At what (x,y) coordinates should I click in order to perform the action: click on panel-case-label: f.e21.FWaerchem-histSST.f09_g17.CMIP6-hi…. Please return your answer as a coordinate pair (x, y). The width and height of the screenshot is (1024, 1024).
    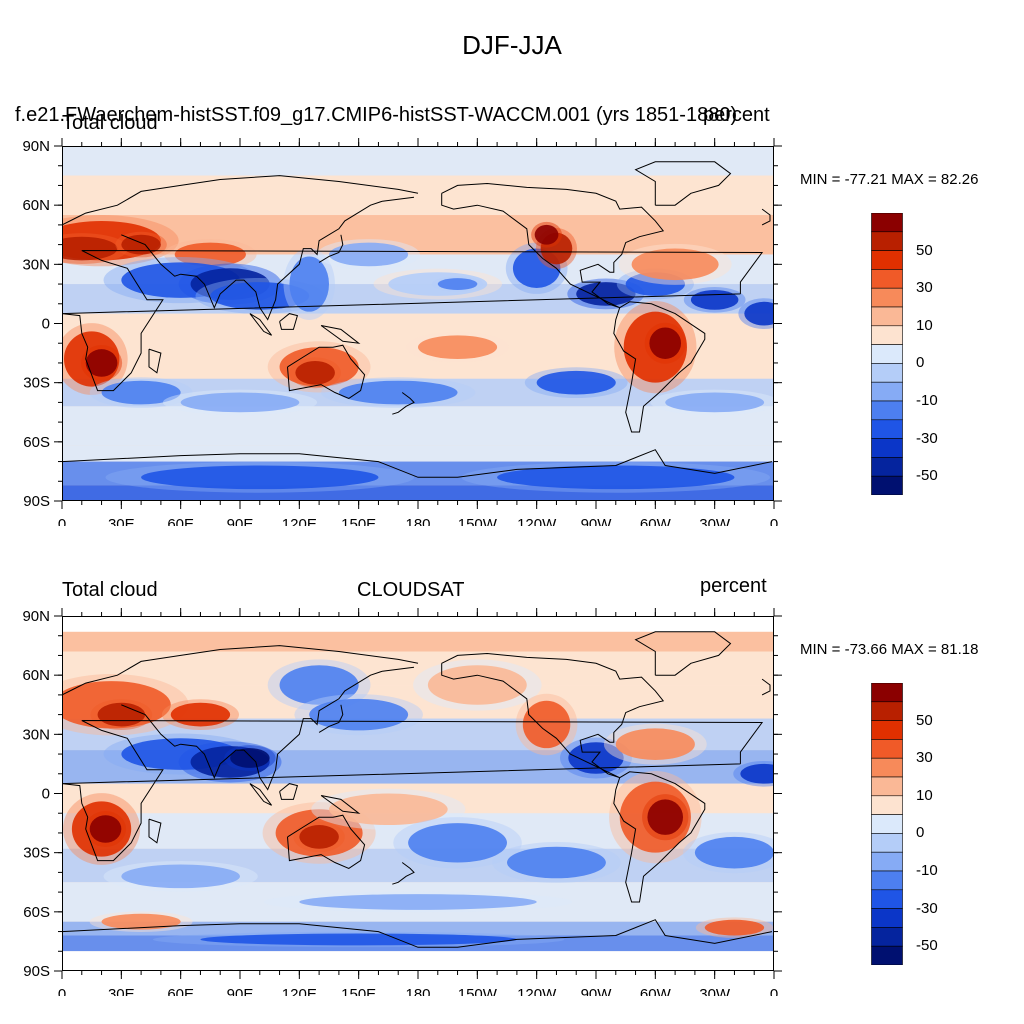
    Looking at the image, I should click on (376, 115).